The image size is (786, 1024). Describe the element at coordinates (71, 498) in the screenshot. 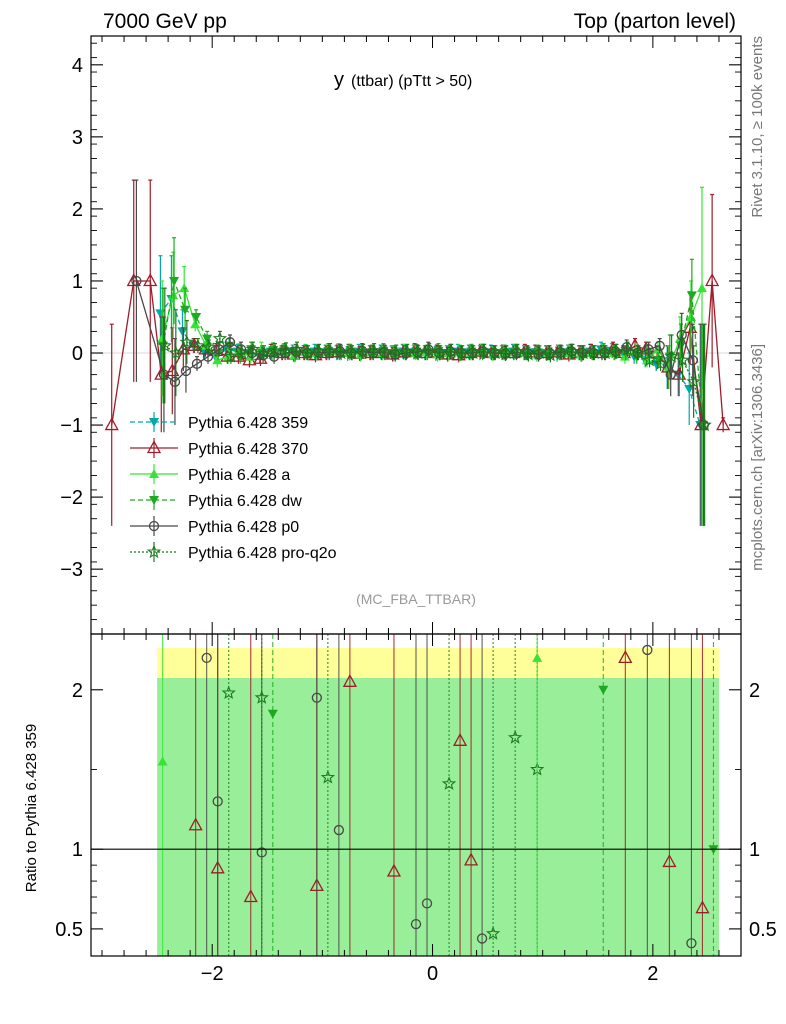

I see `y-tick-label: −2` at that location.